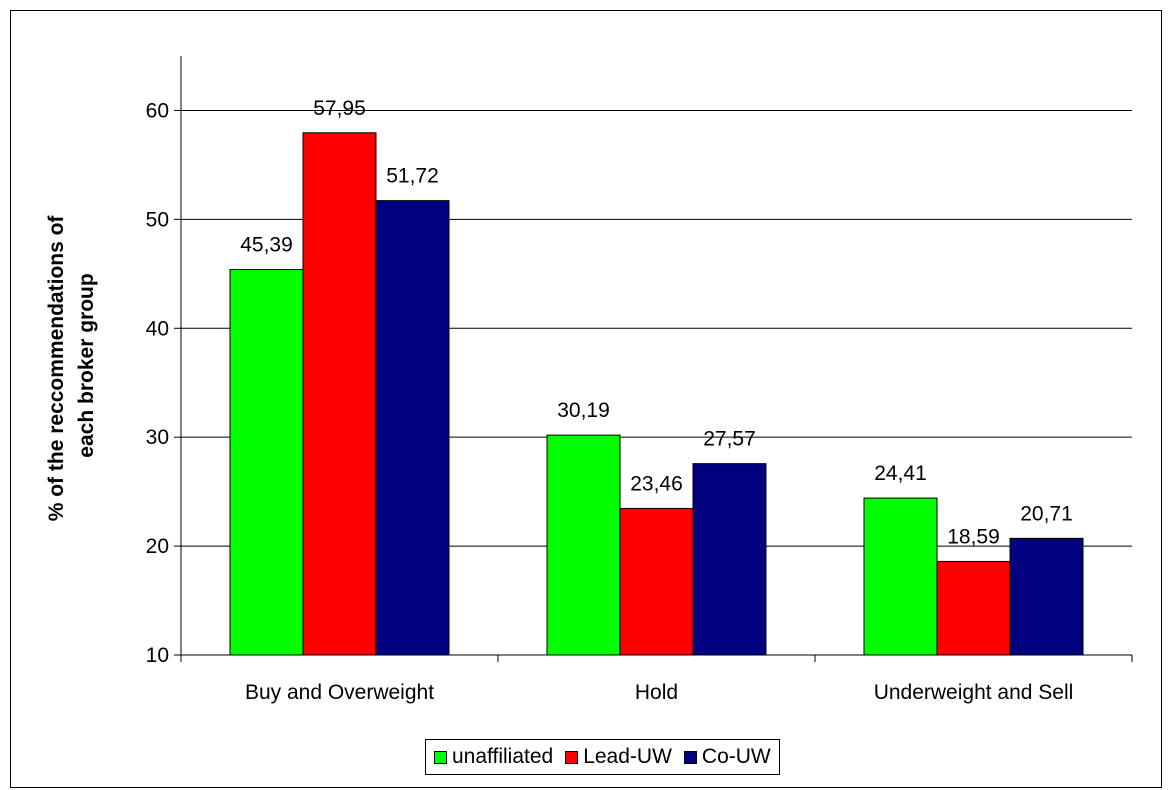 The image size is (1171, 790). Describe the element at coordinates (973, 536) in the screenshot. I see `data-label-2-1: 18,59` at that location.